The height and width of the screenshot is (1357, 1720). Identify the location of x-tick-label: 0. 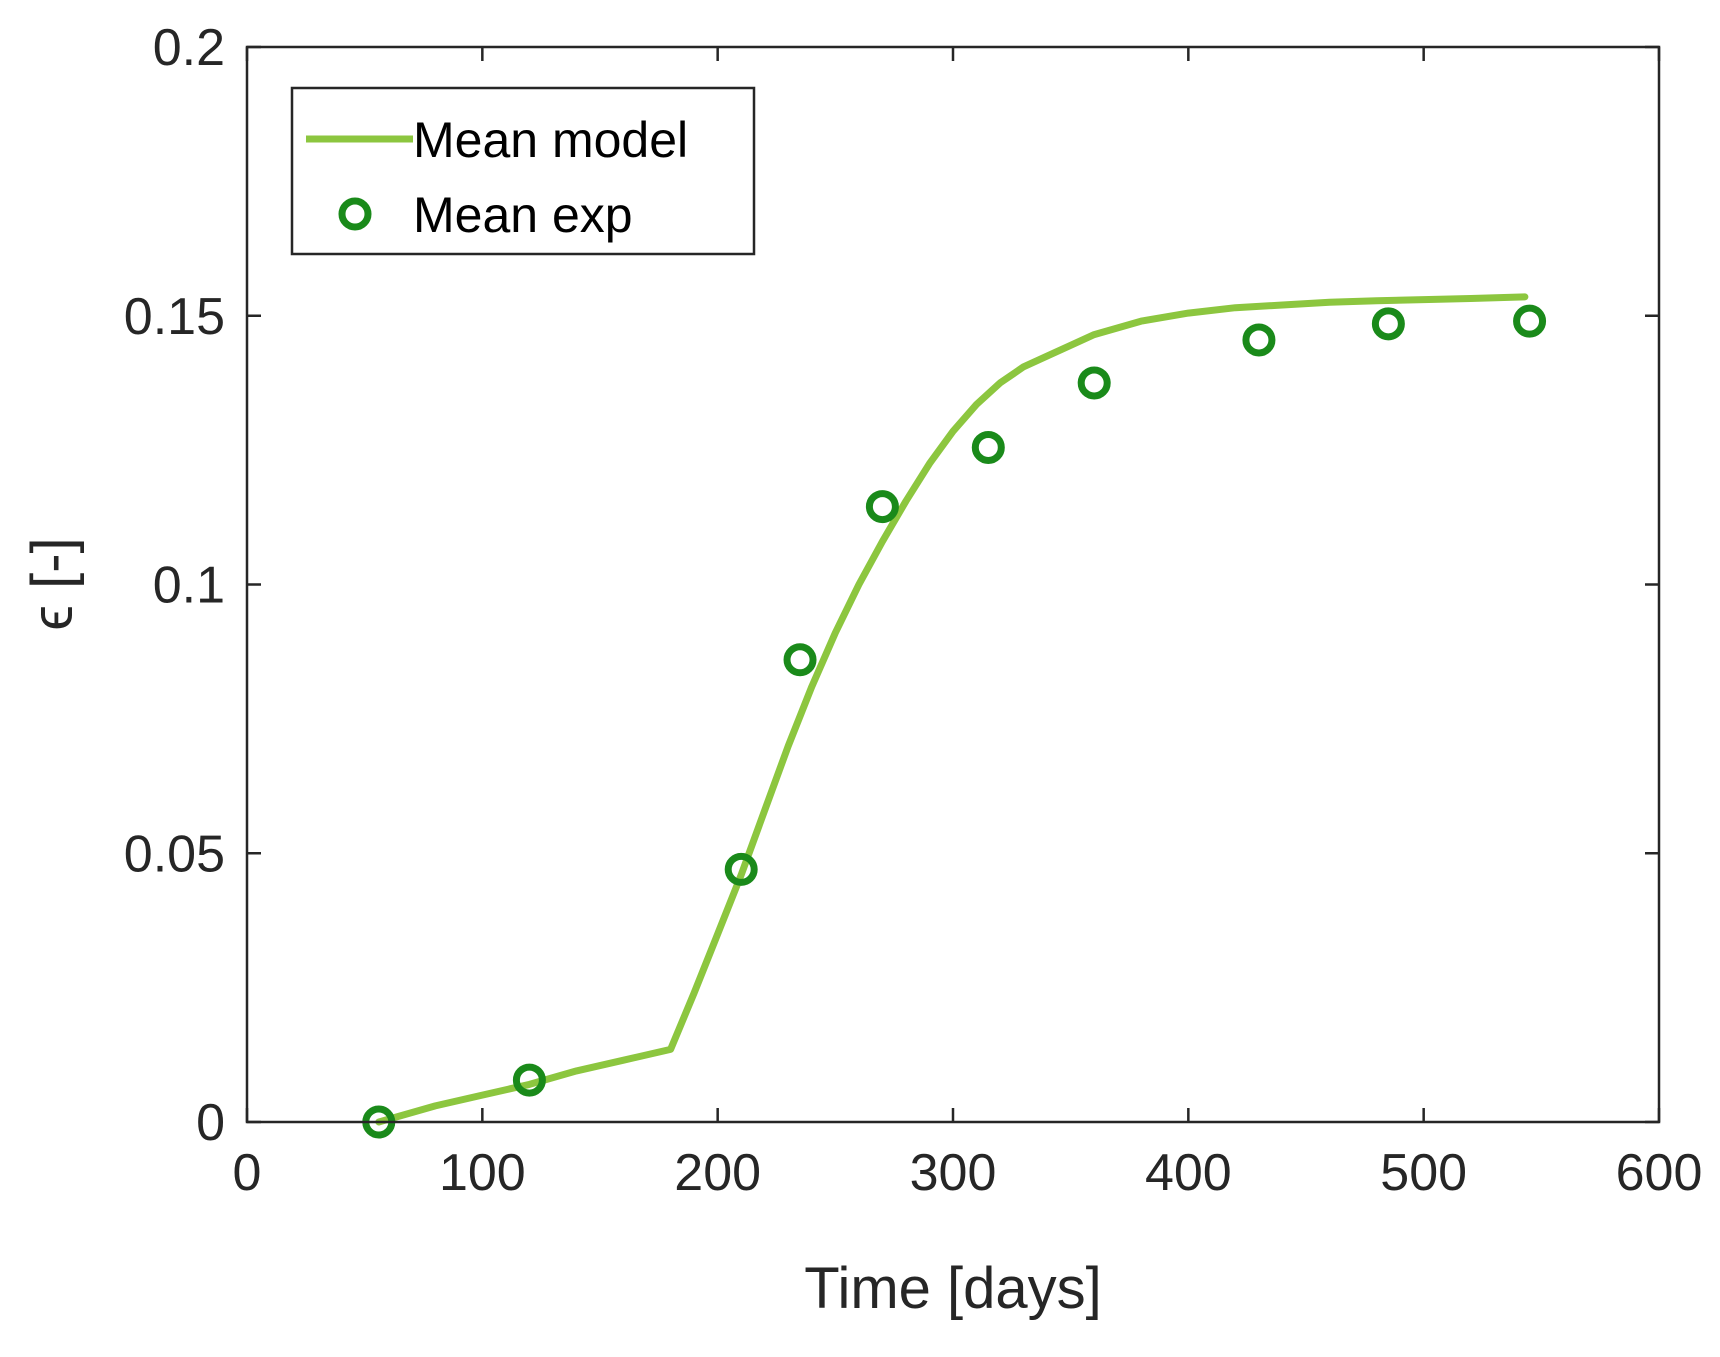
(247, 1173).